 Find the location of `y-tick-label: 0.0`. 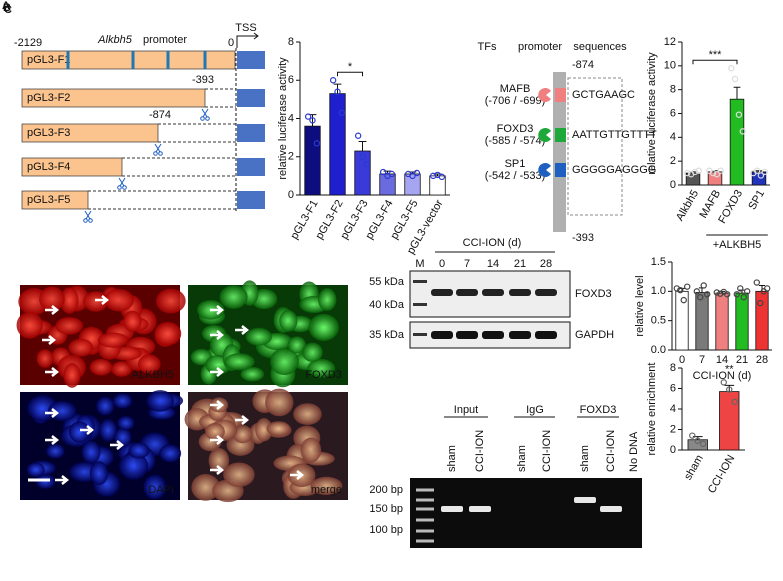

y-tick-label: 0.0 is located at coordinates (658, 350).